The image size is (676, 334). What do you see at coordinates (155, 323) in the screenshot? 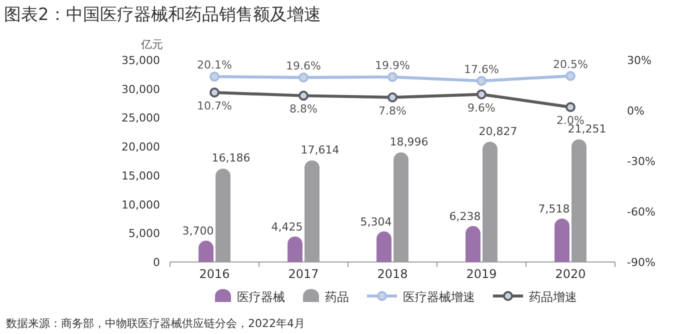
I see `source-note: 数据来源：商务部，中物联医疗器械供应链分会，2022年4月` at bounding box center [155, 323].